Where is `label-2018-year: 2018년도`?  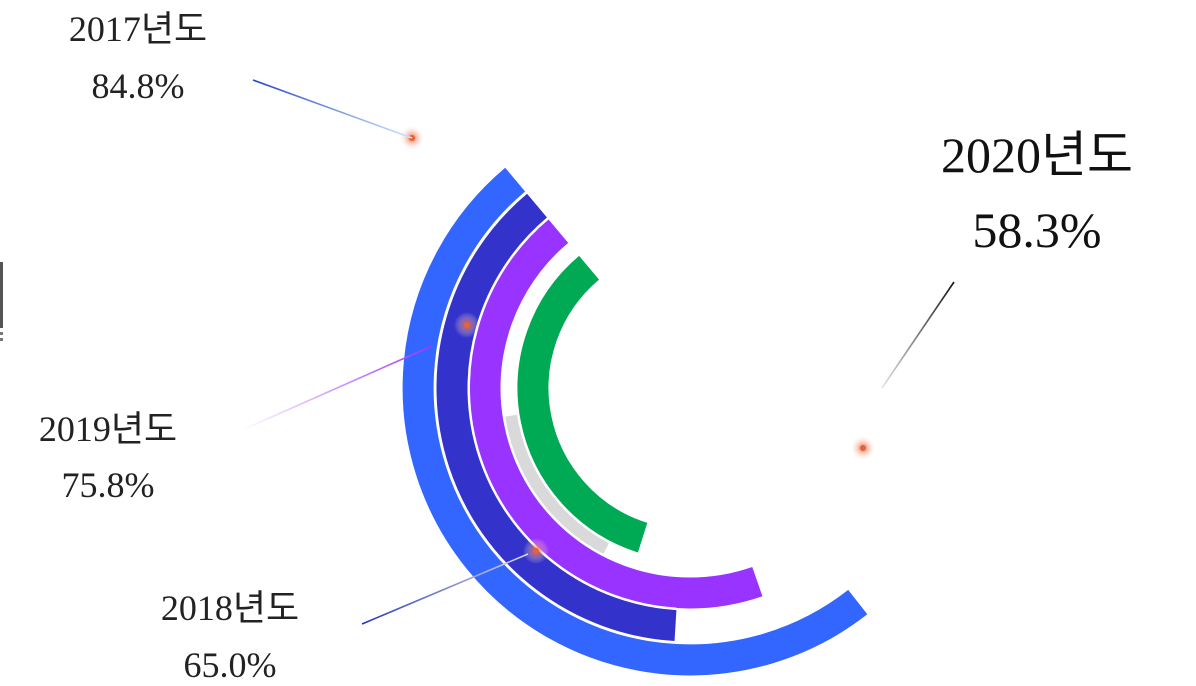 label-2018-year: 2018년도 is located at coordinates (230, 608).